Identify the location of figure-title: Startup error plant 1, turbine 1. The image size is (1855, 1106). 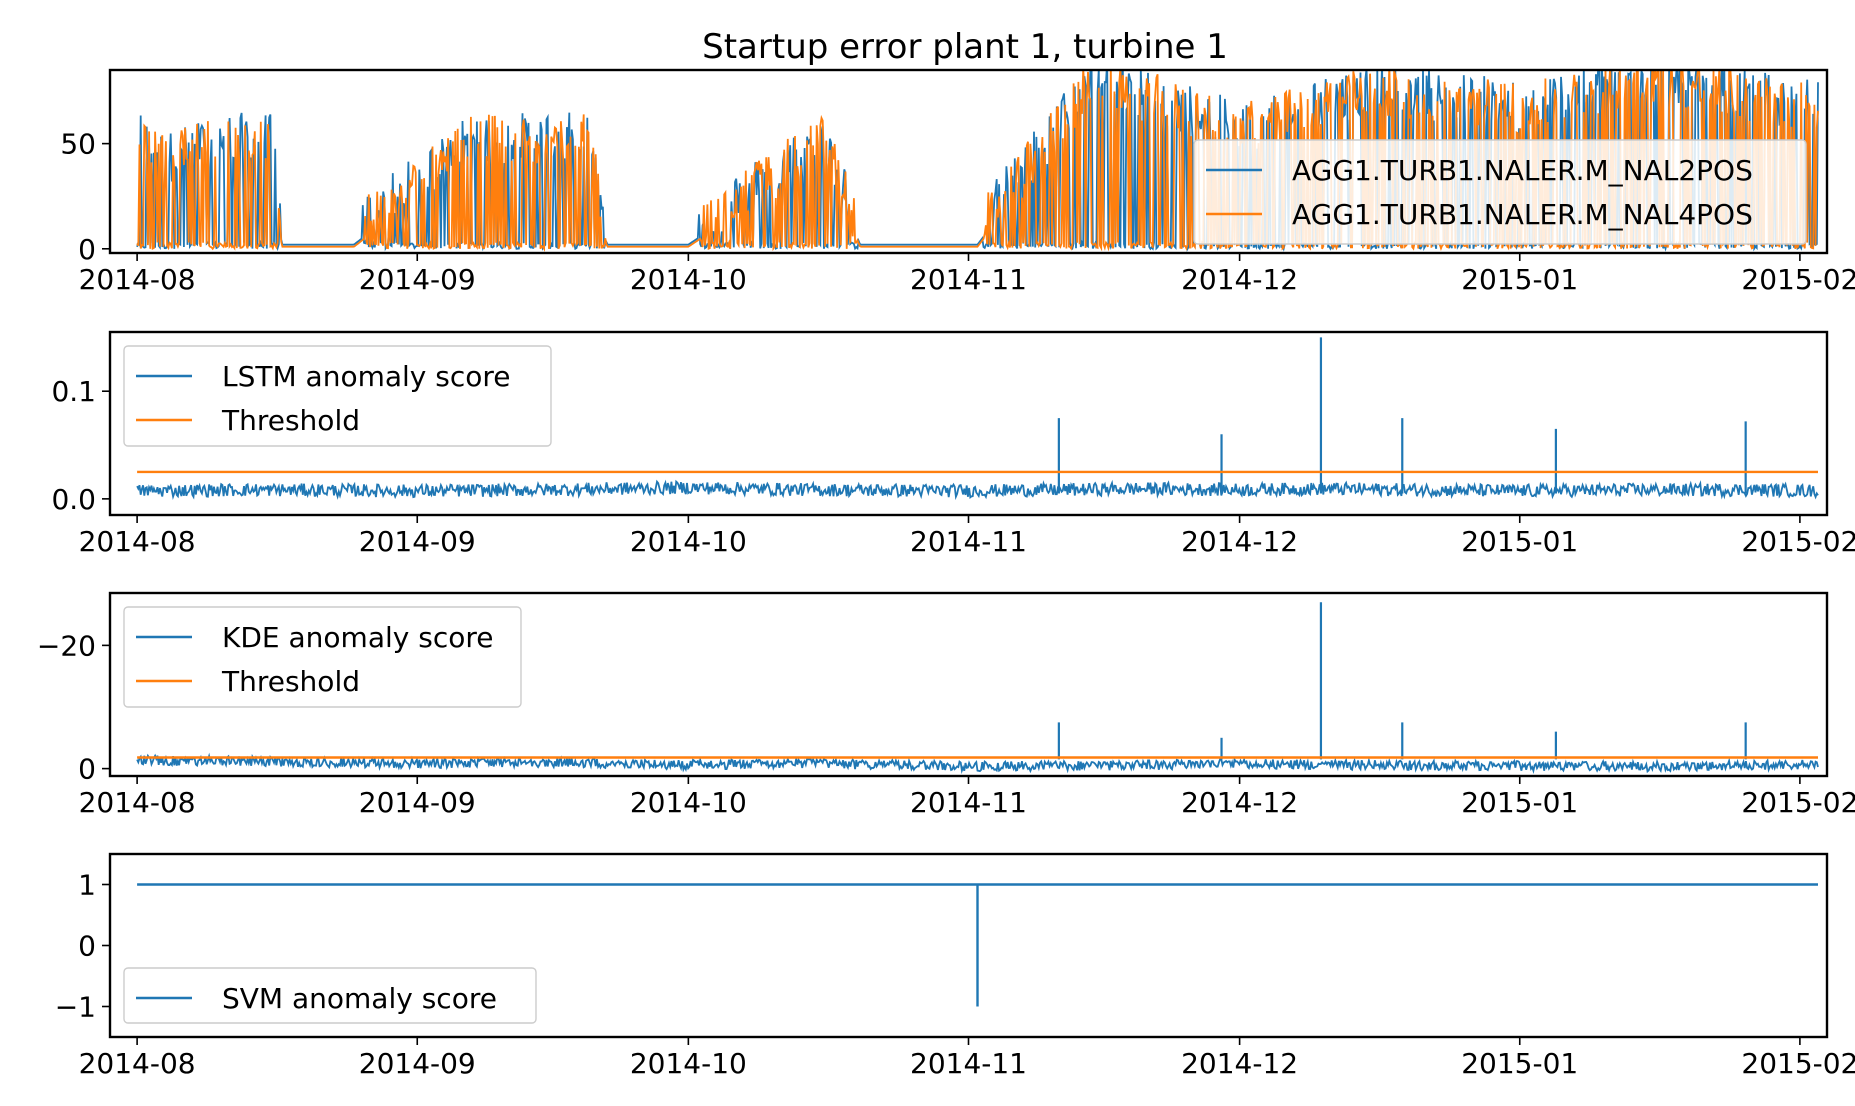
(965, 47).